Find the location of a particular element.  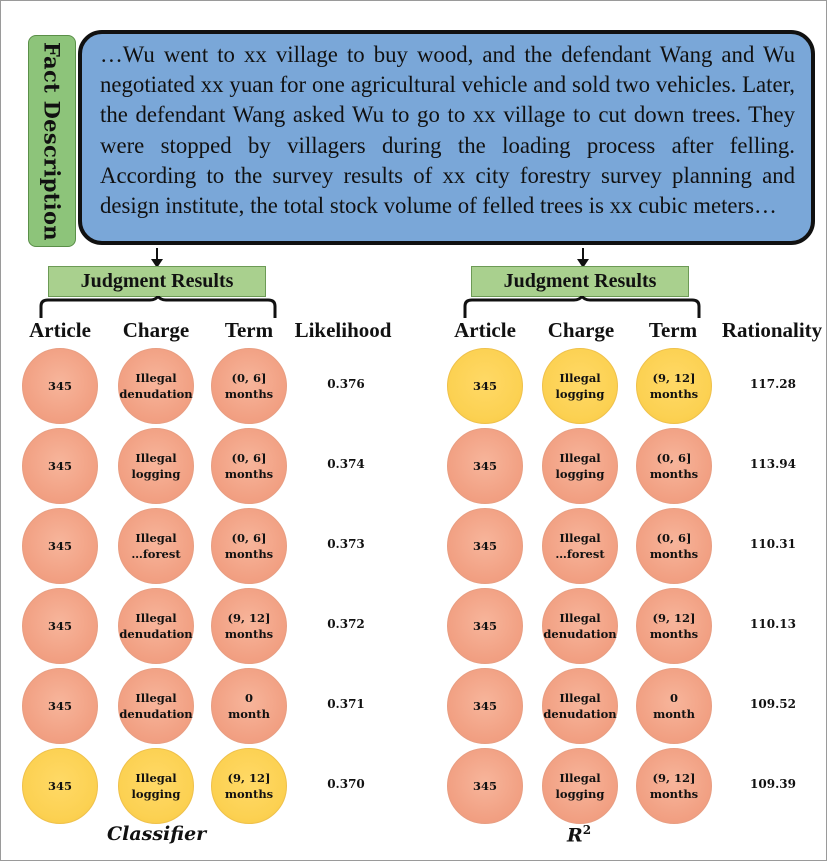

left-term-circle: 0 month is located at coordinates (249, 706).